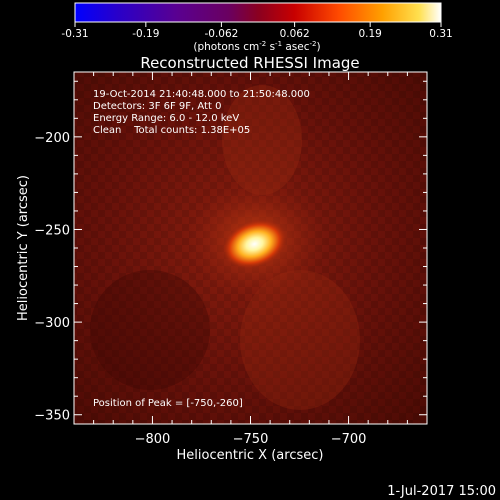 The width and height of the screenshot is (500, 500). I want to click on info-line-detectors: Detectors: 3F 6F 9F, Att 0, so click(157, 106).